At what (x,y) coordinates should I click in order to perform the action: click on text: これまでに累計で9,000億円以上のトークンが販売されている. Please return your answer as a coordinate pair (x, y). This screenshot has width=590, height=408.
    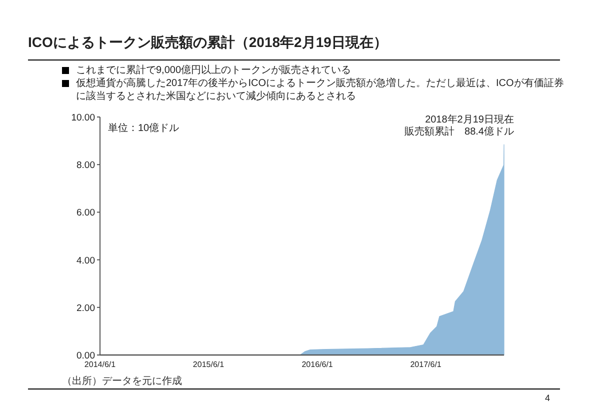
    Looking at the image, I should click on (213, 70).